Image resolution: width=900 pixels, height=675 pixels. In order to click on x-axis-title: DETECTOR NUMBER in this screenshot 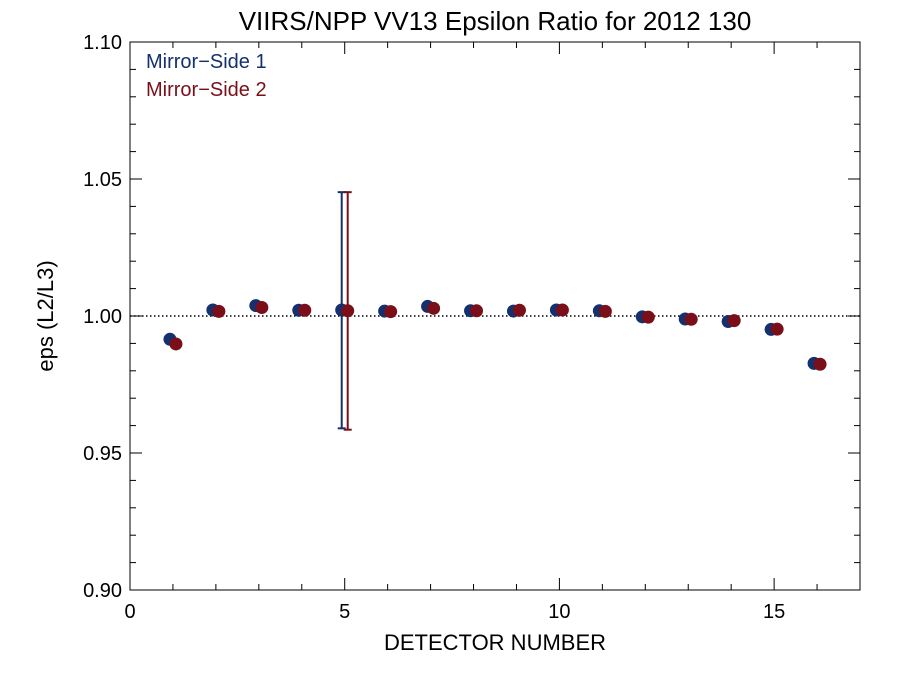, I will do `click(495, 642)`.